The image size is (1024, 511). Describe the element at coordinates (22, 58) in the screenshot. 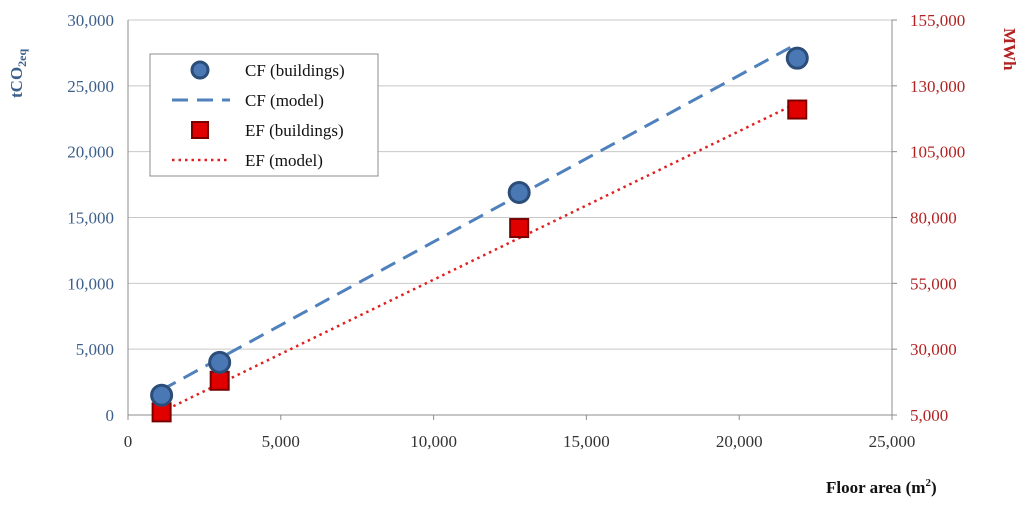

I see `left-axis-title-sub: 2eq` at that location.